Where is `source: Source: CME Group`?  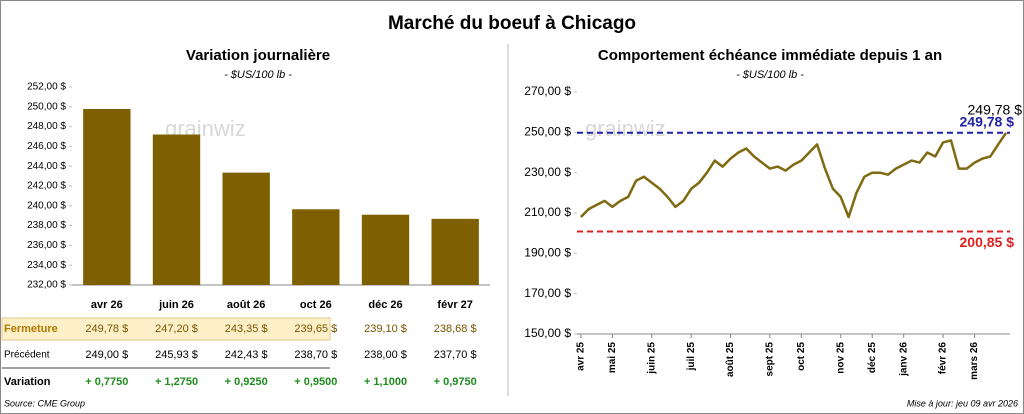
source: Source: CME Group is located at coordinates (44, 403).